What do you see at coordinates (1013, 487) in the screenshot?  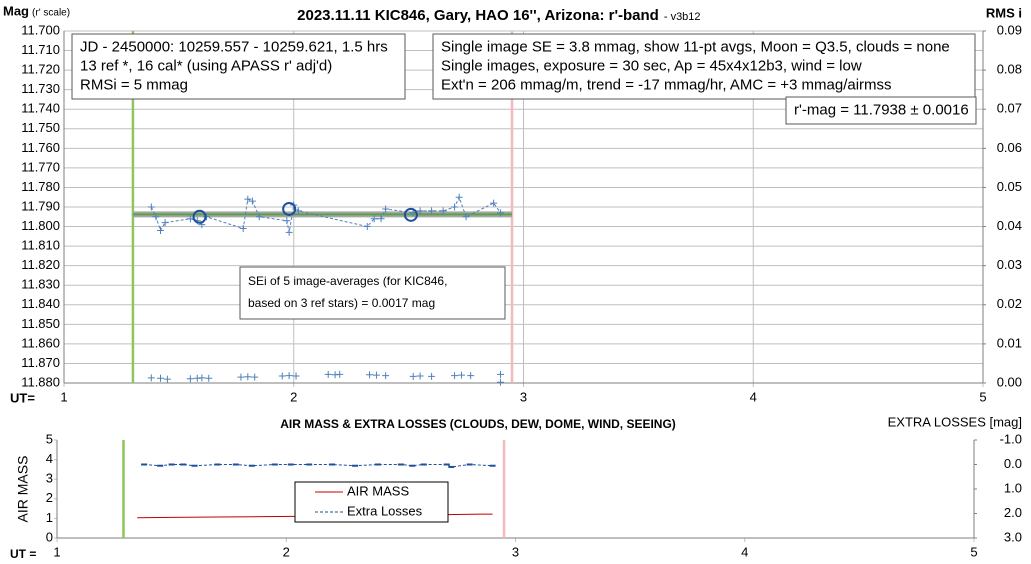 I see `y2-tick-label: 1.0` at bounding box center [1013, 487].